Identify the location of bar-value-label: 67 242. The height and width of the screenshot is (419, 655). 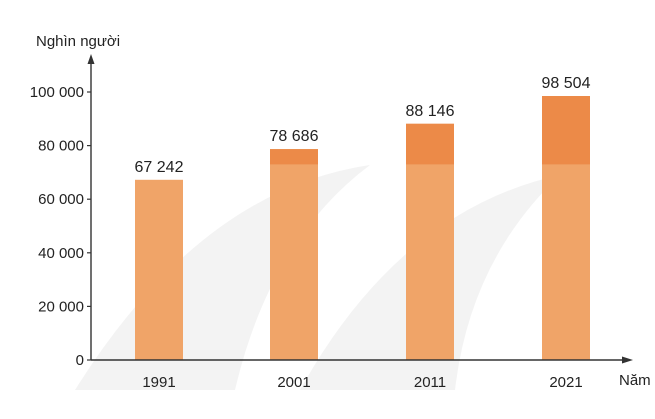
(159, 167).